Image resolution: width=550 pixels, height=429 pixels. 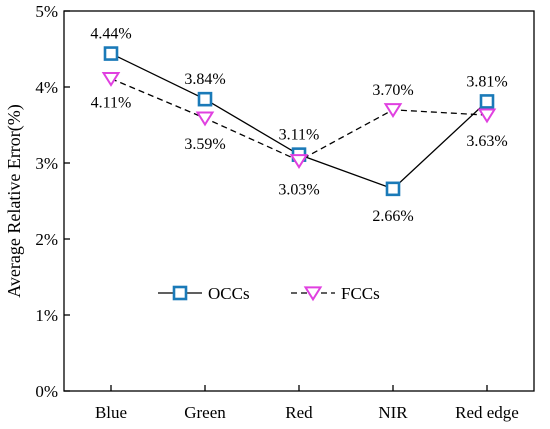 What do you see at coordinates (392, 216) in the screenshot?
I see `data-label-occs: 2.66%` at bounding box center [392, 216].